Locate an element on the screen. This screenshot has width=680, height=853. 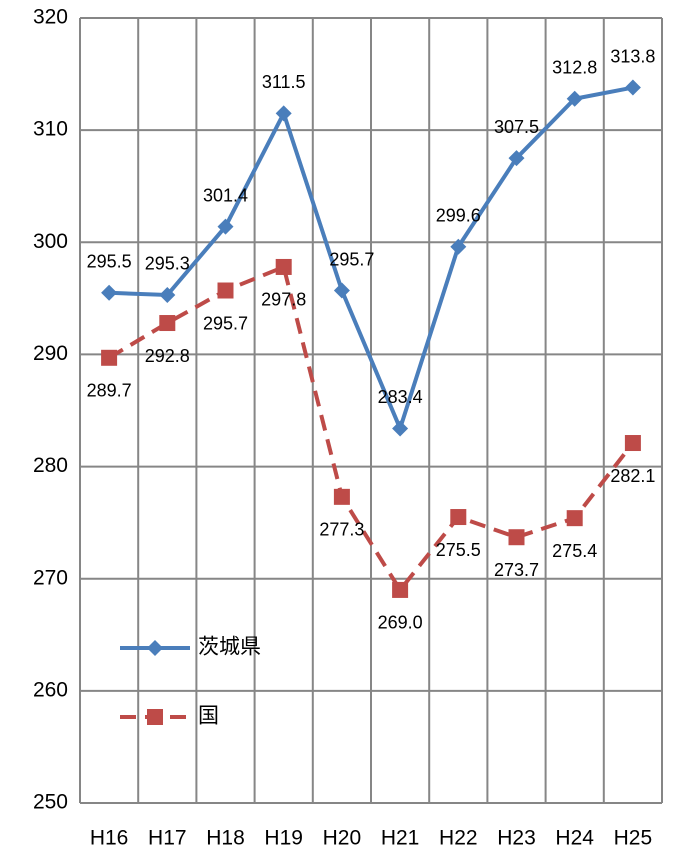
data-label: 299.6 is located at coordinates (458, 216).